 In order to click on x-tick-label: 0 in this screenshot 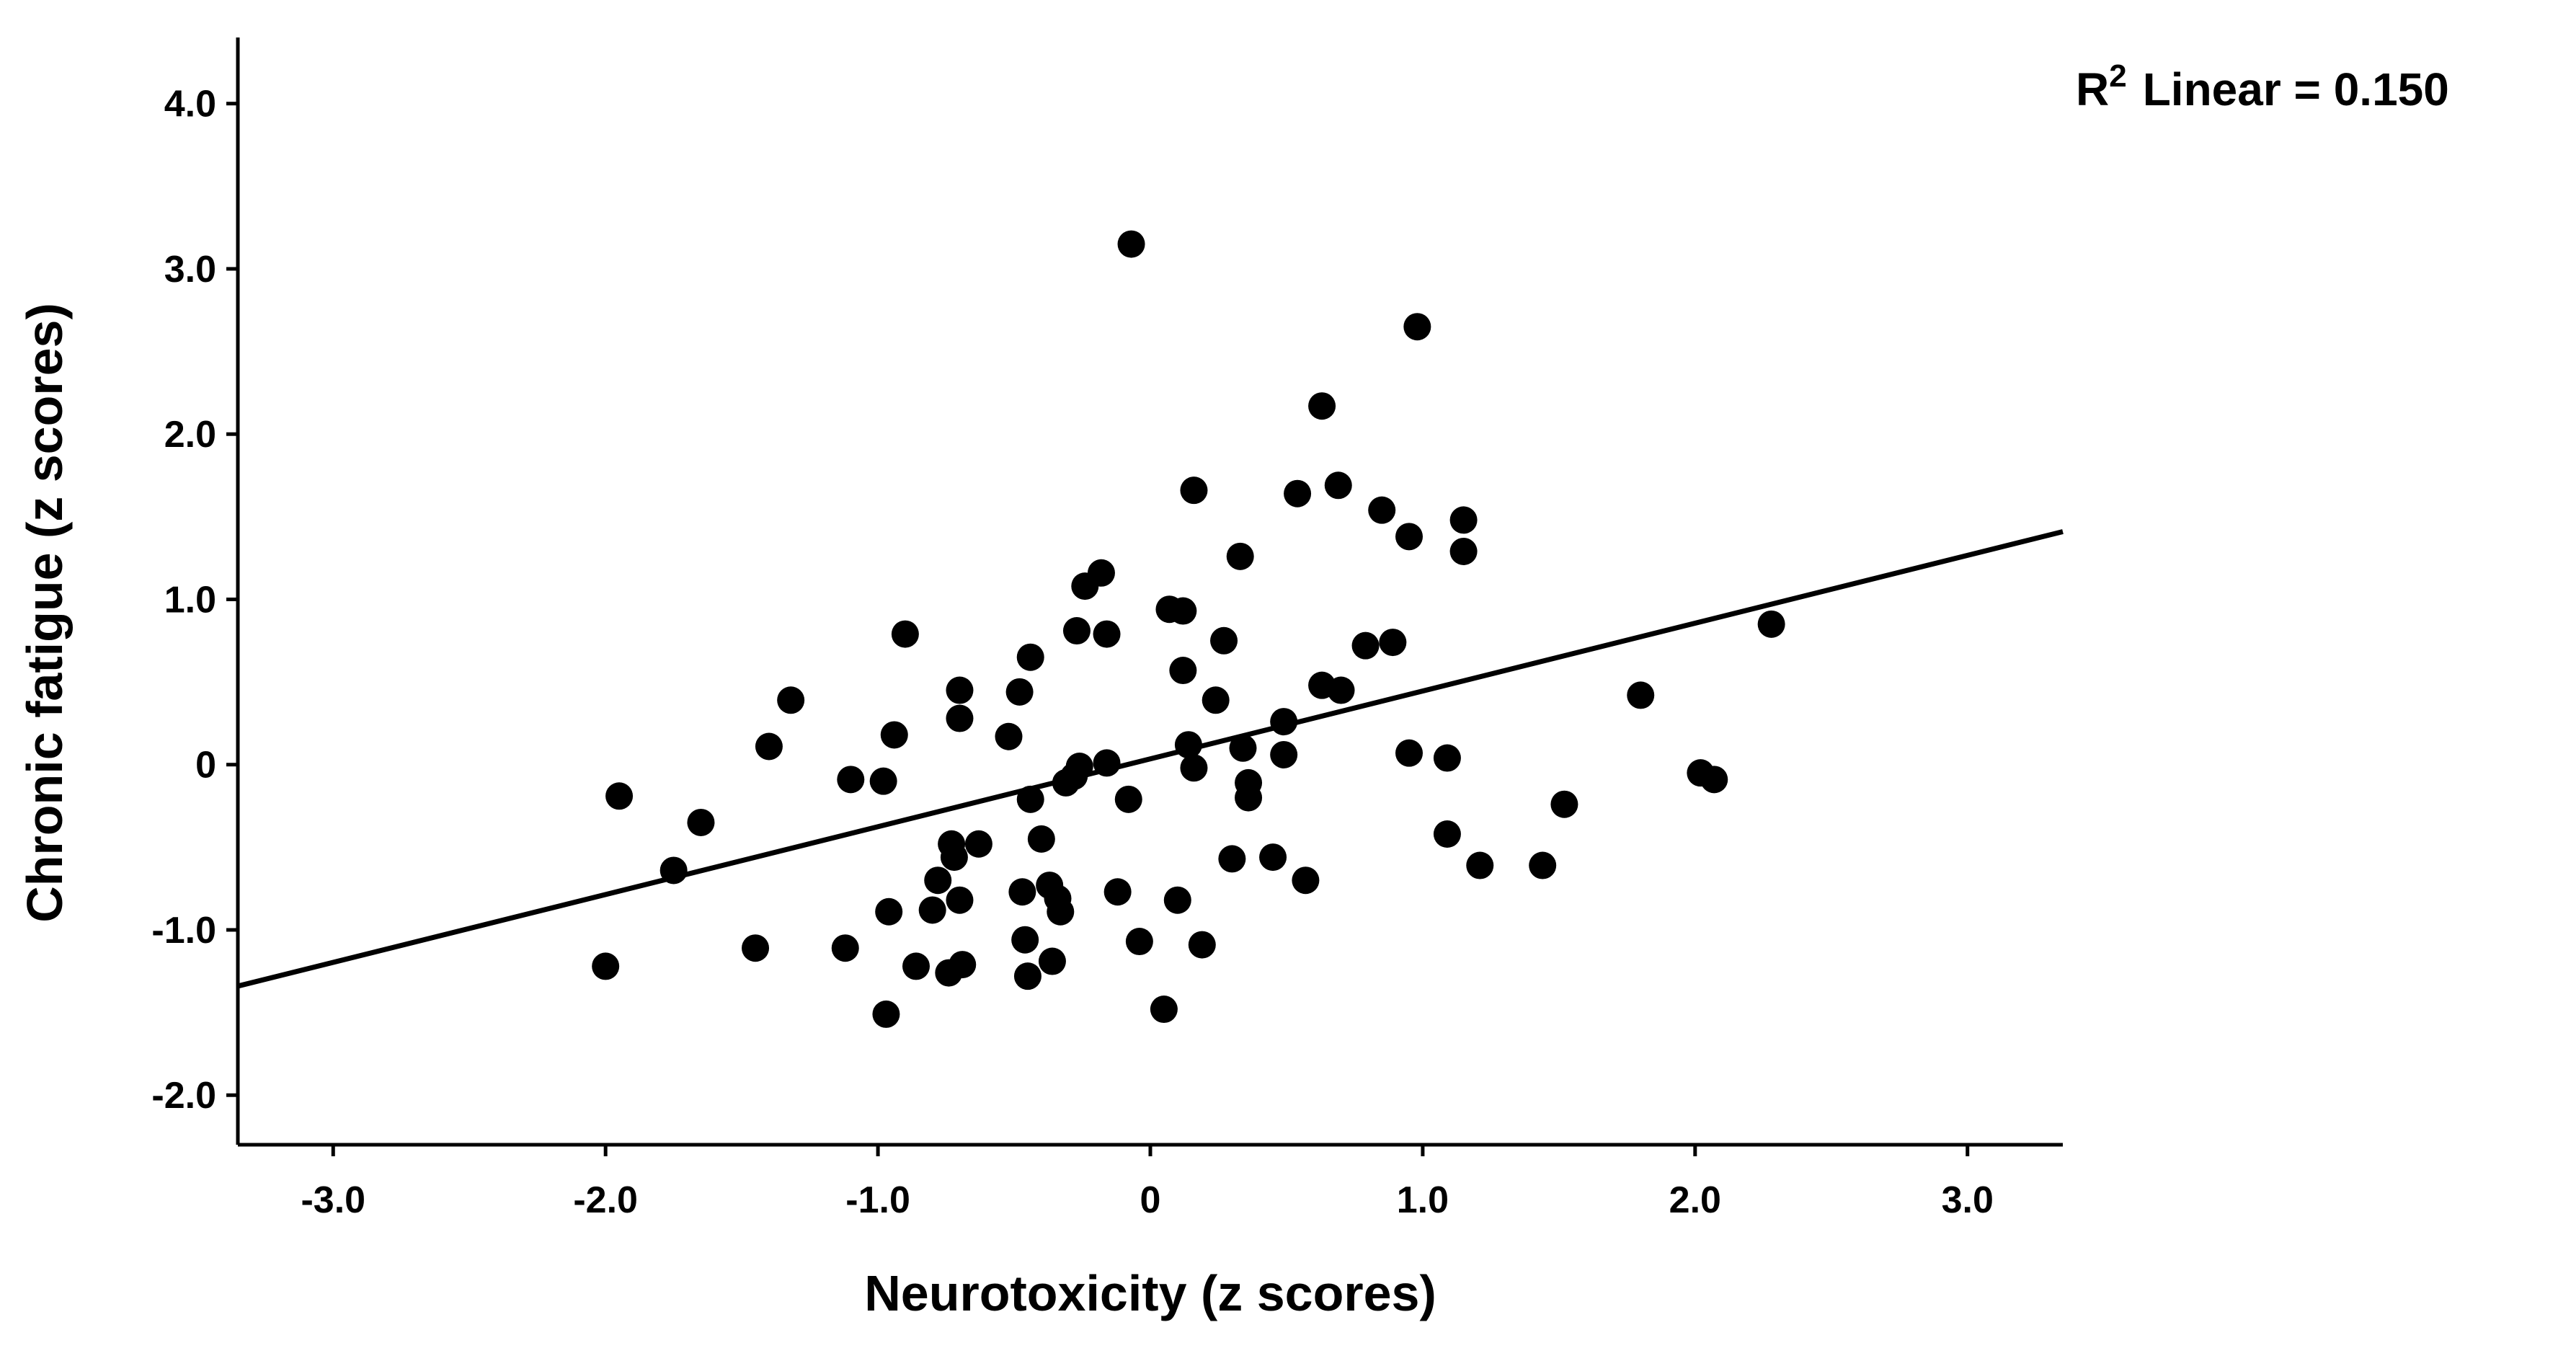, I will do `click(1150, 1200)`.